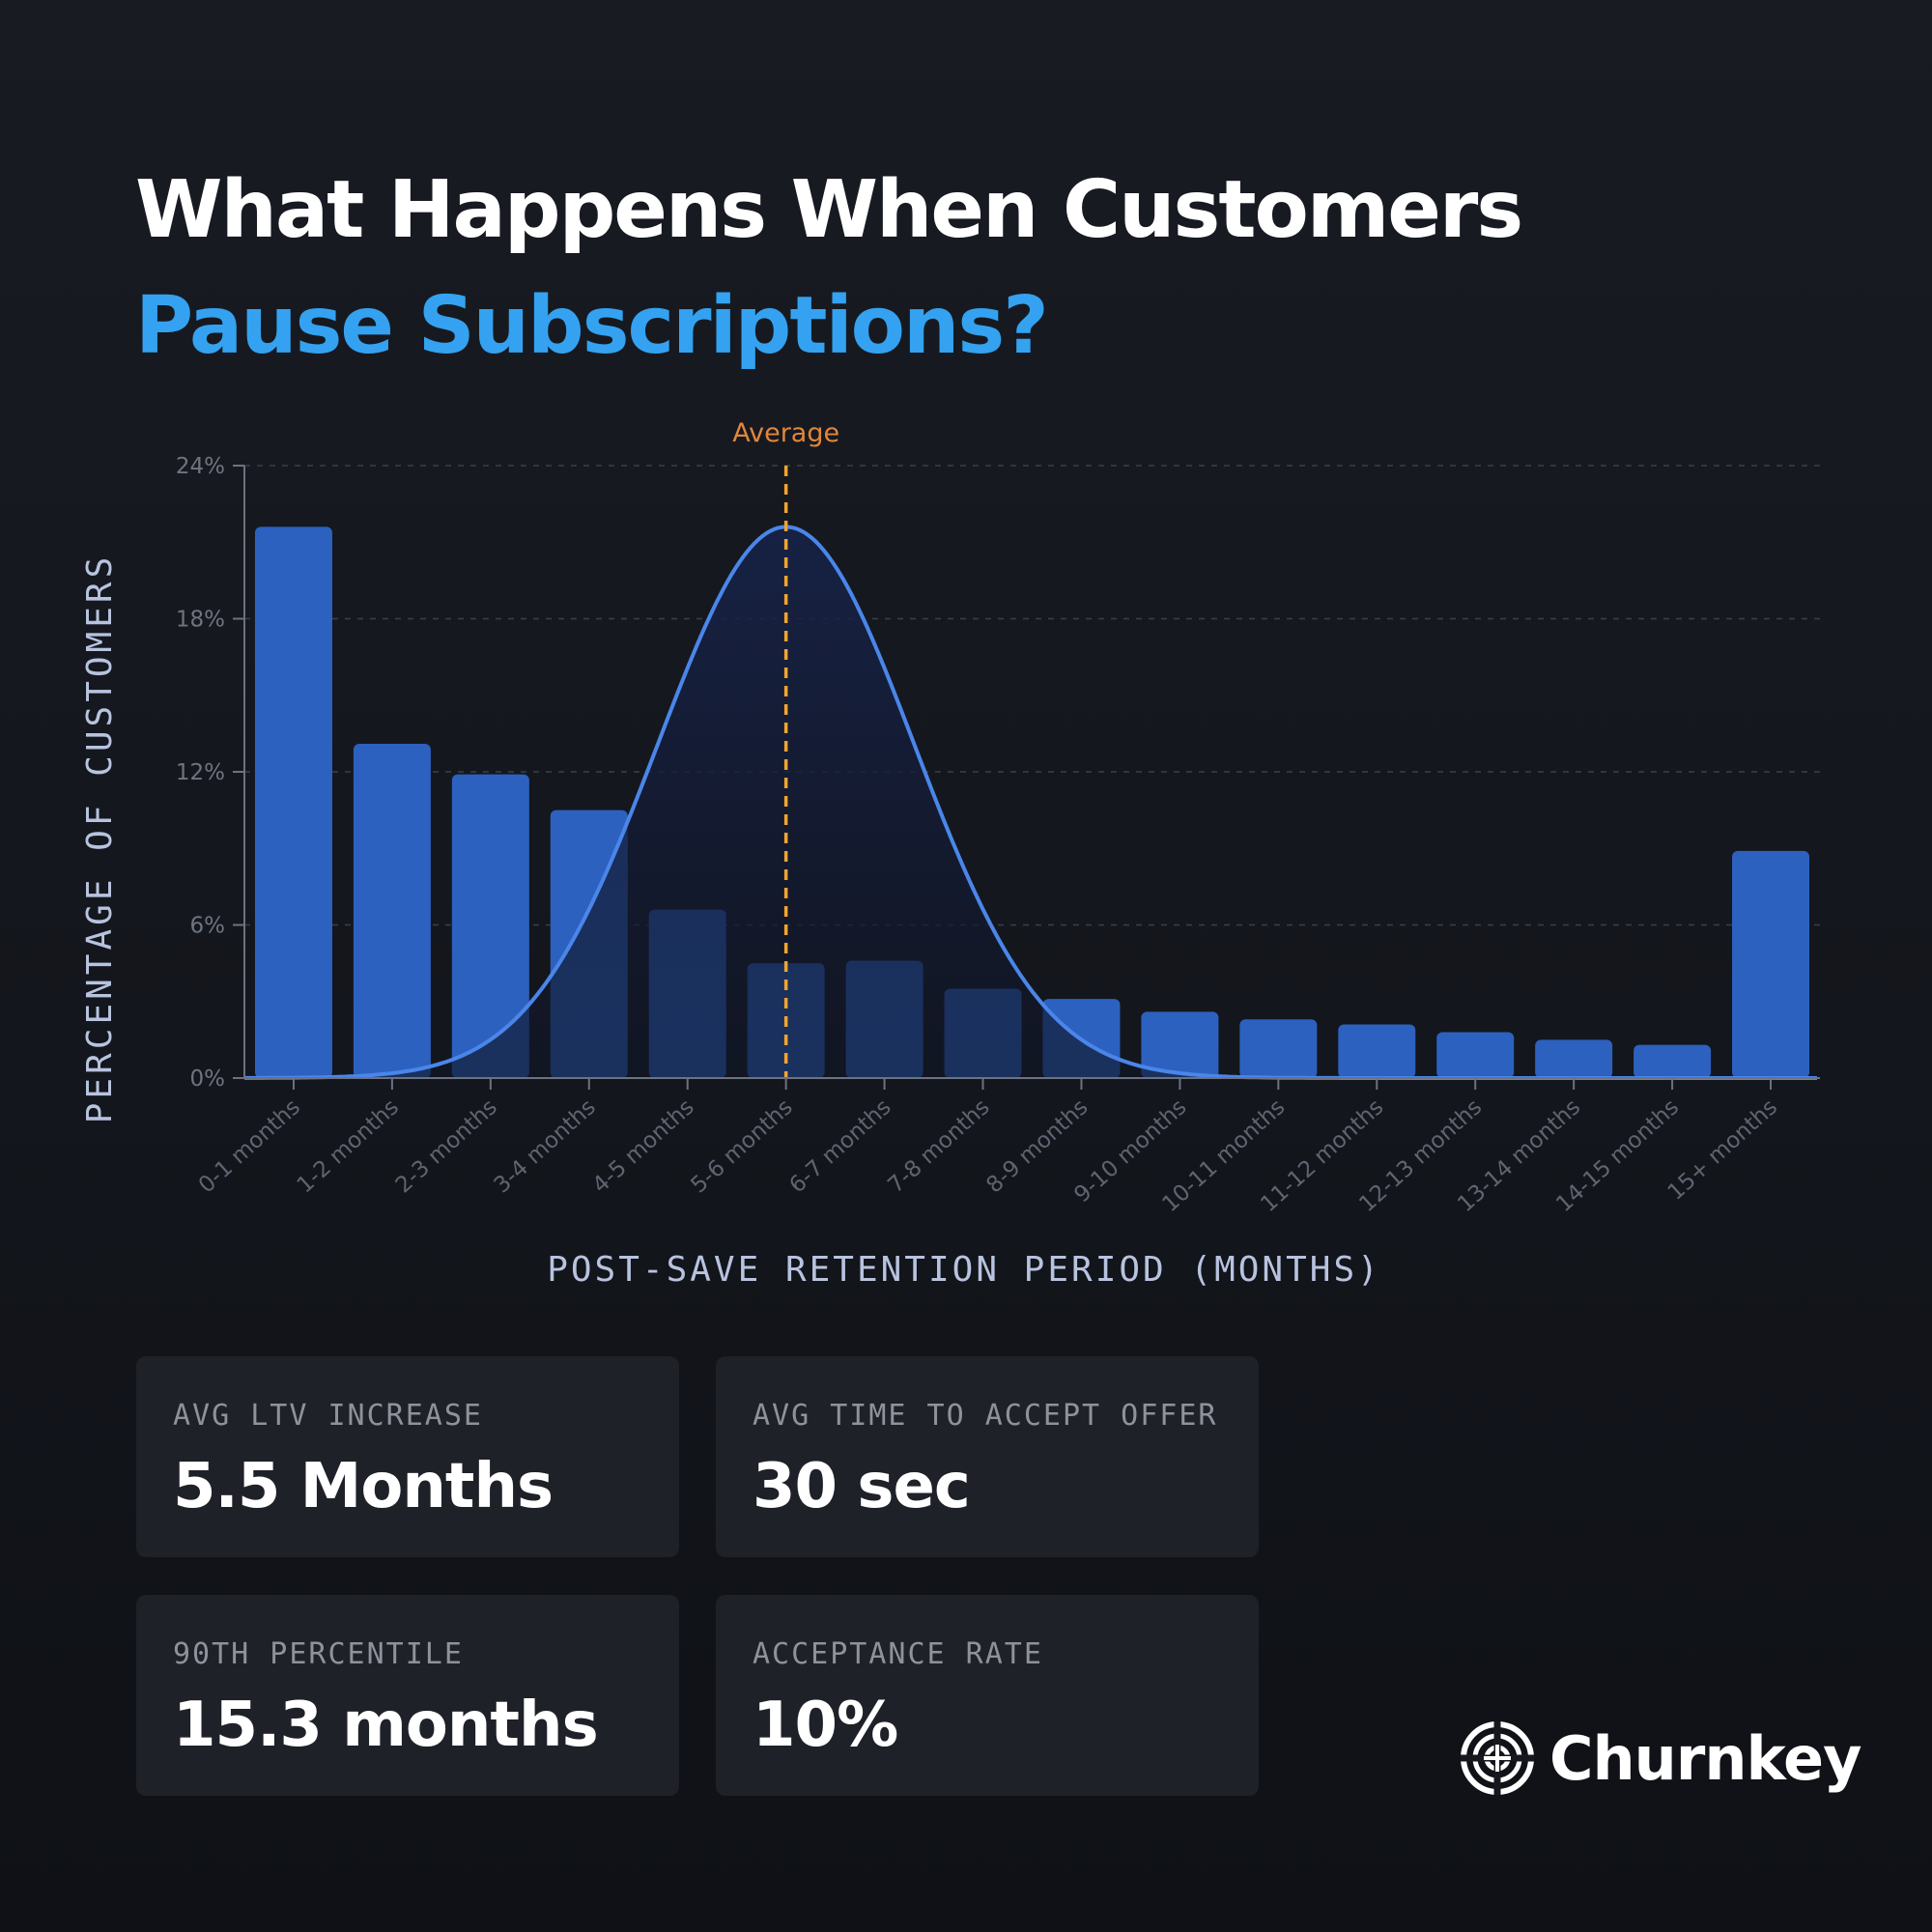 The image size is (1932, 1932). What do you see at coordinates (839, 1146) in the screenshot?
I see `x-tick-label: 6-7 months` at bounding box center [839, 1146].